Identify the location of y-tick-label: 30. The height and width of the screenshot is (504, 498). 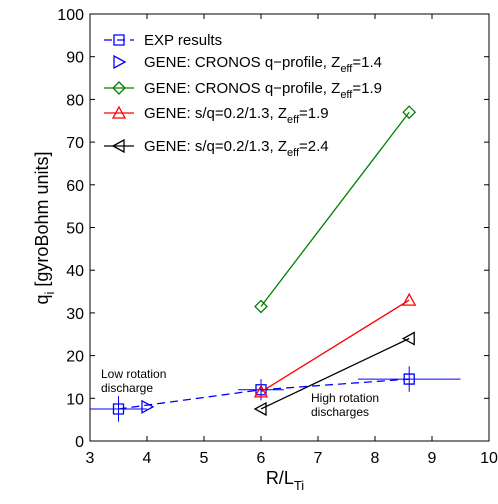
(75, 314).